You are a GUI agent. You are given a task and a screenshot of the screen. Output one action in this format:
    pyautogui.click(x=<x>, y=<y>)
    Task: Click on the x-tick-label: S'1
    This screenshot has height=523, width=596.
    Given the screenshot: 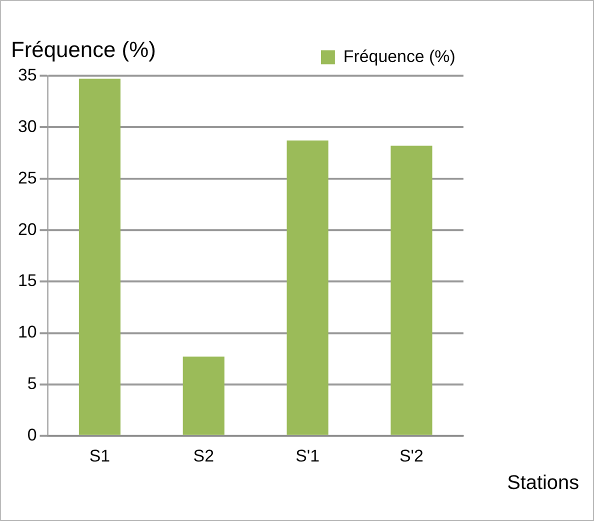 What is the action you would take?
    pyautogui.click(x=308, y=456)
    